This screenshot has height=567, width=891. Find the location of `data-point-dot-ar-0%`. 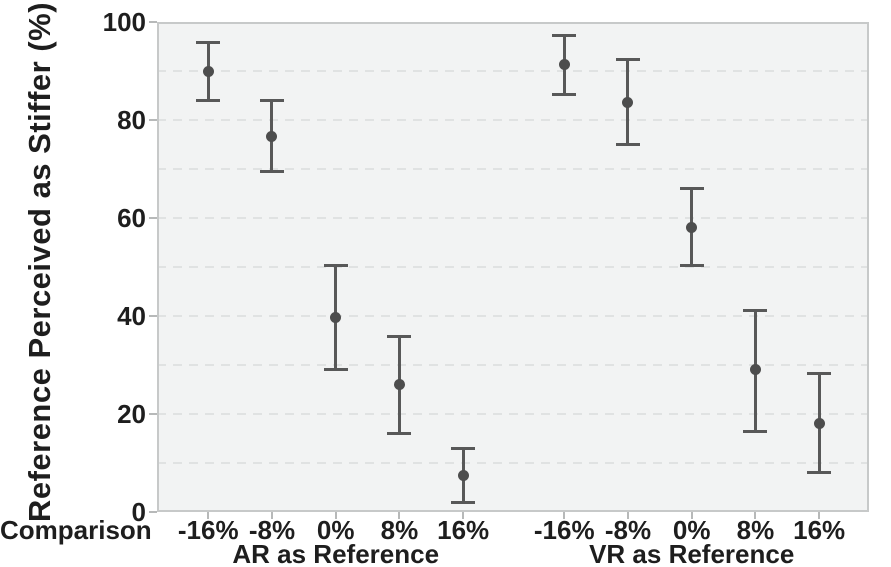

data-point-dot-ar-0% is located at coordinates (336, 317).